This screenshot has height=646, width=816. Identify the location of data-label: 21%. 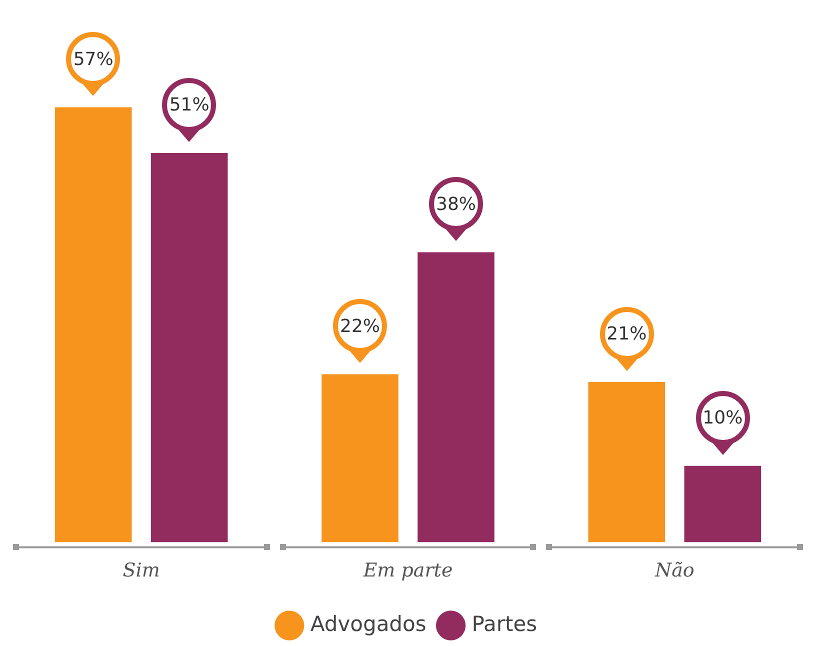
(626, 334).